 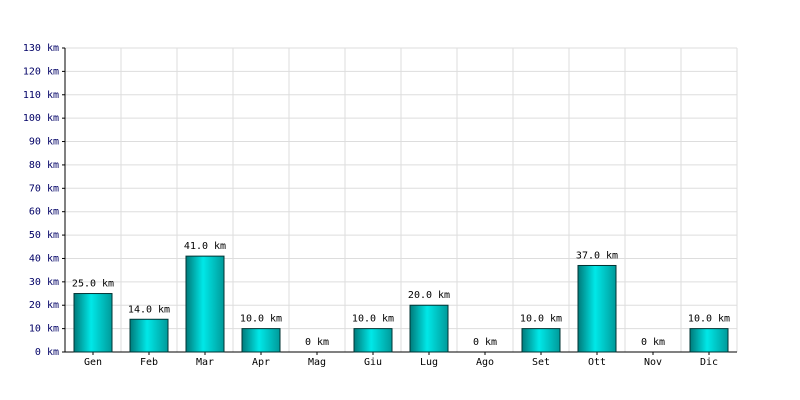 What do you see at coordinates (205, 246) in the screenshot?
I see `value-label: 41.0 km` at bounding box center [205, 246].